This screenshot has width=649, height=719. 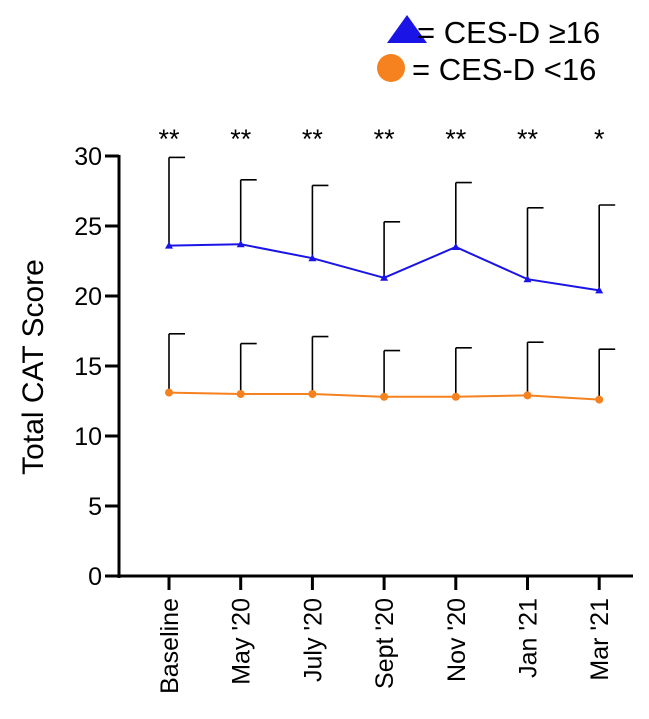 I want to click on legend-label-high: = CES-D ≥16, so click(x=508, y=32).